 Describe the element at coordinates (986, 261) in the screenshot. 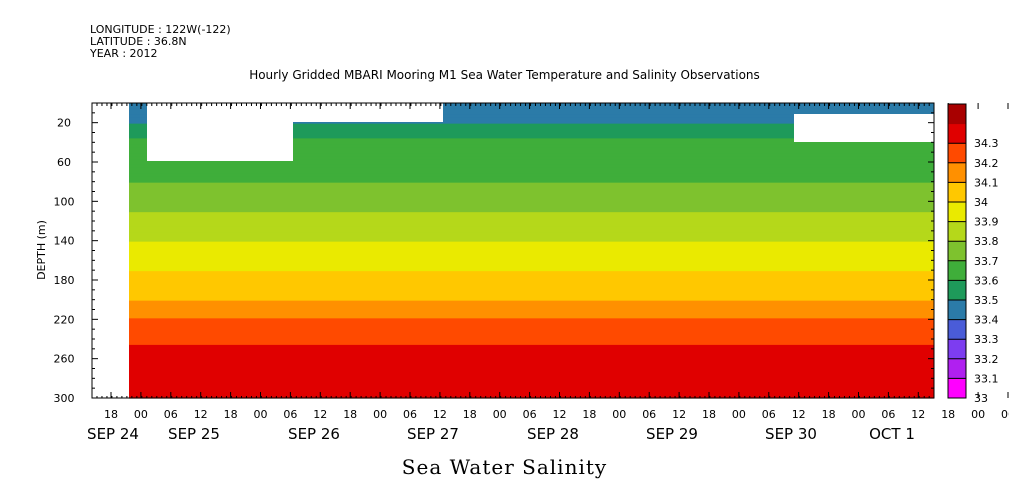

I see `colorbar-label: 33.7` at that location.